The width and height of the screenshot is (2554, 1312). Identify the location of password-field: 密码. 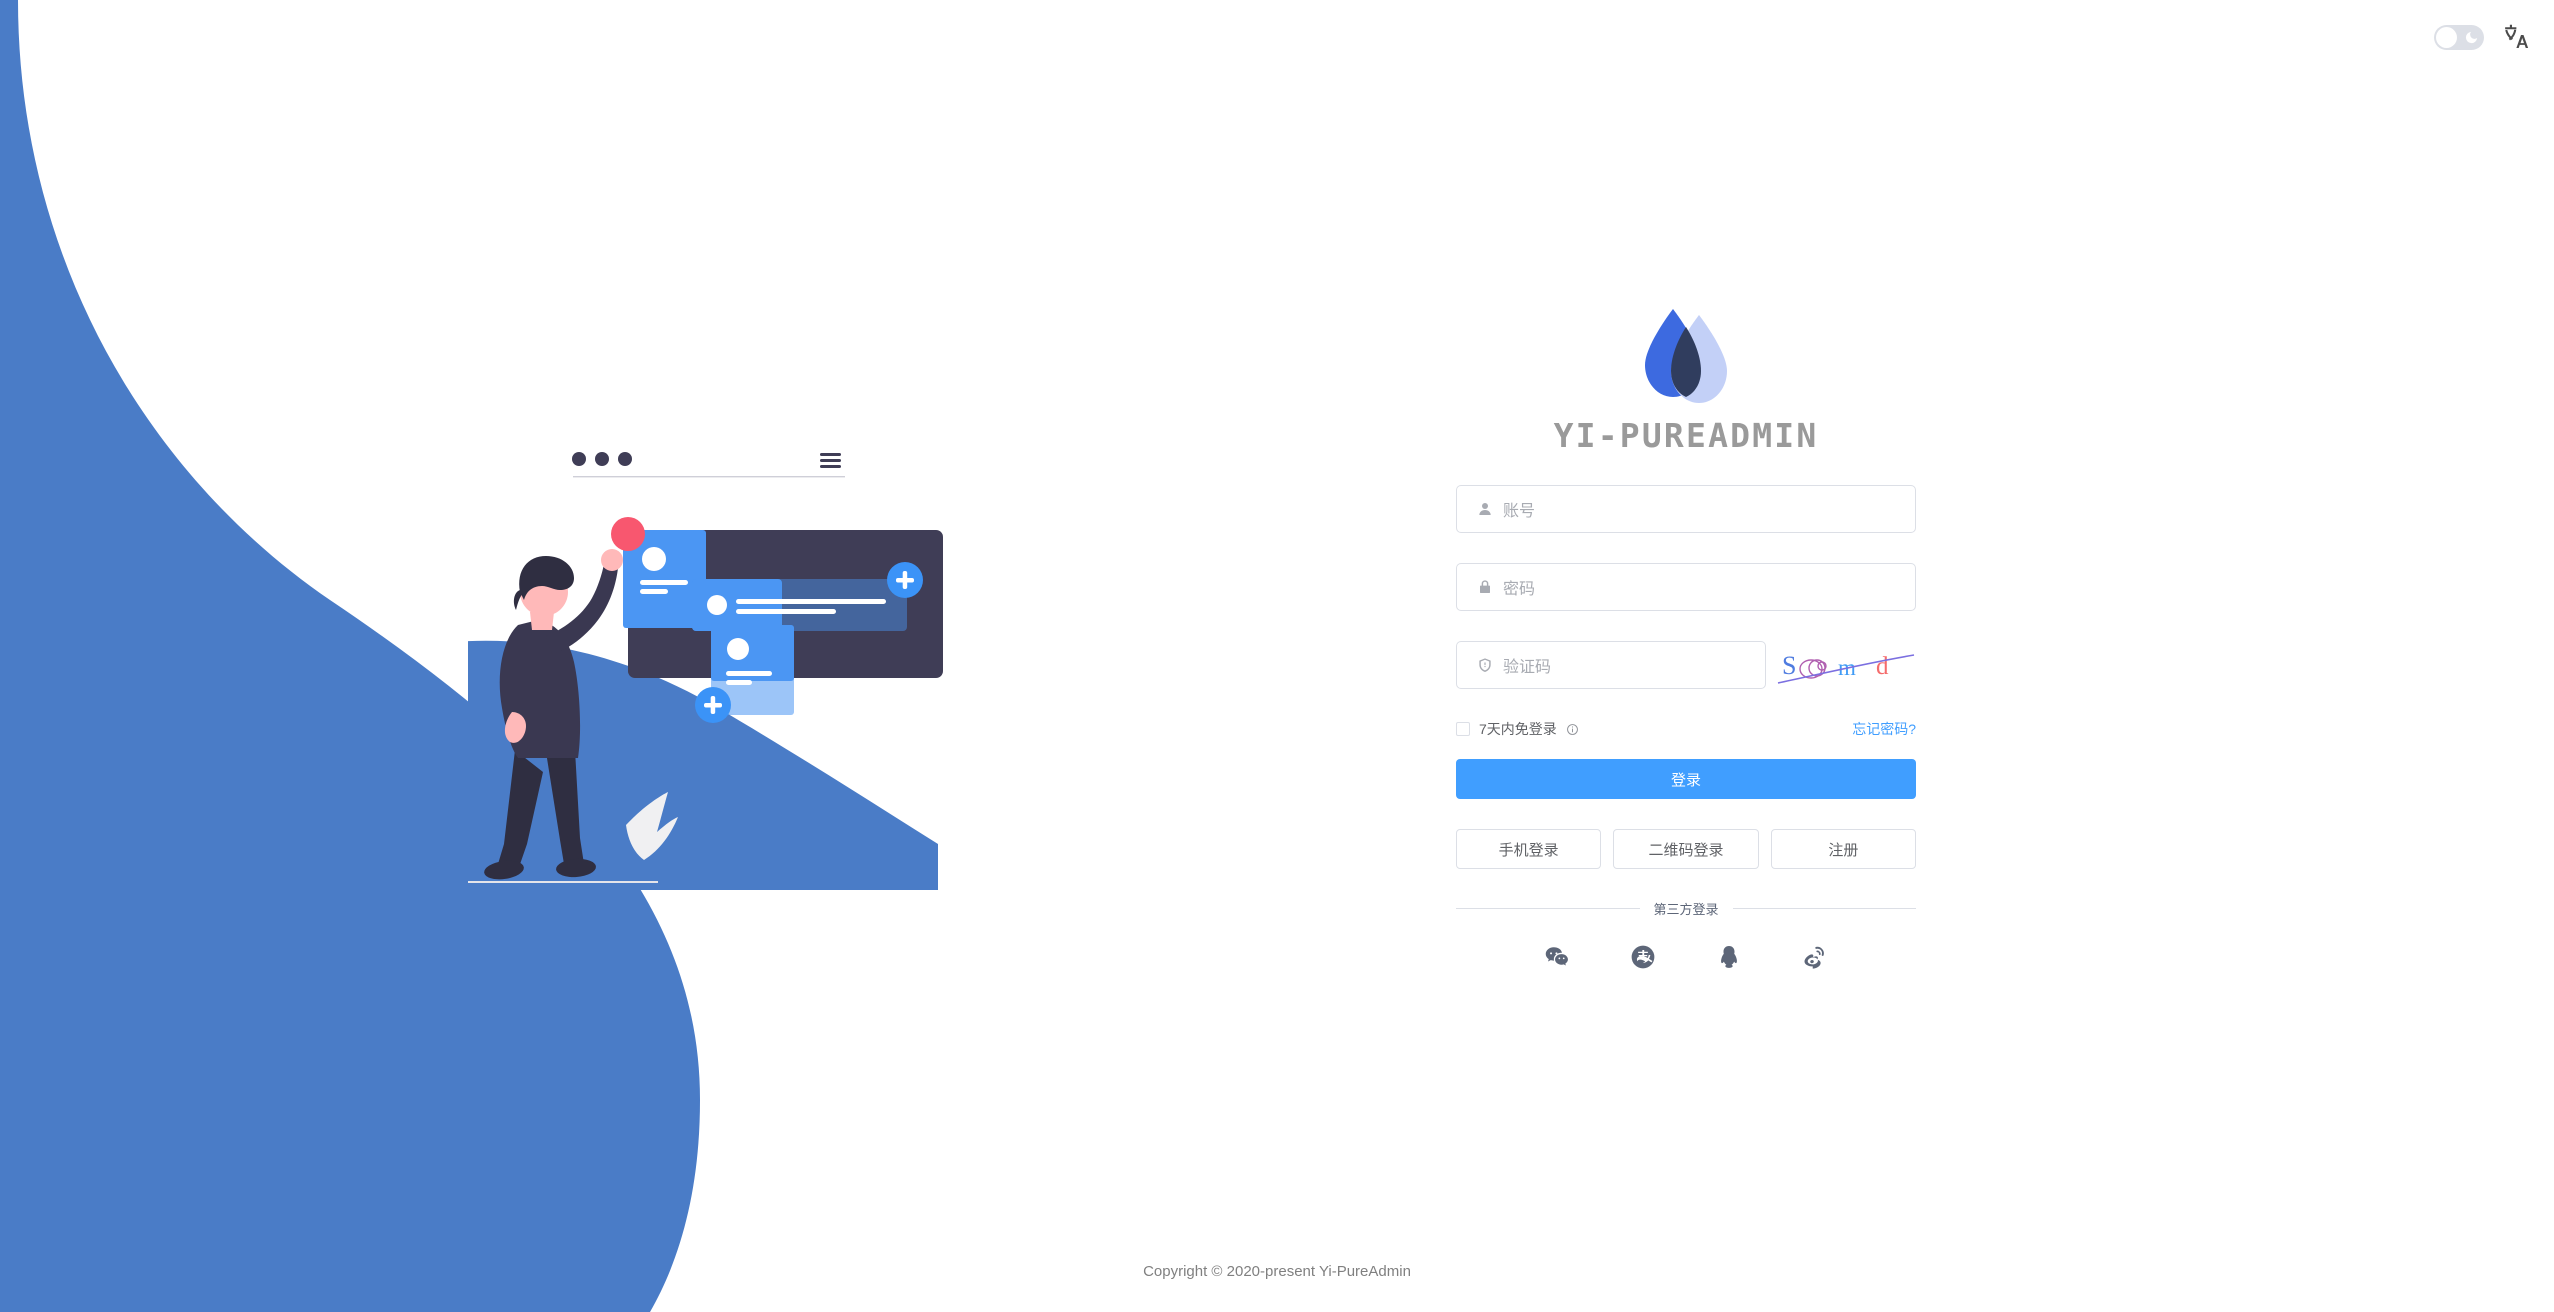
(1686, 587).